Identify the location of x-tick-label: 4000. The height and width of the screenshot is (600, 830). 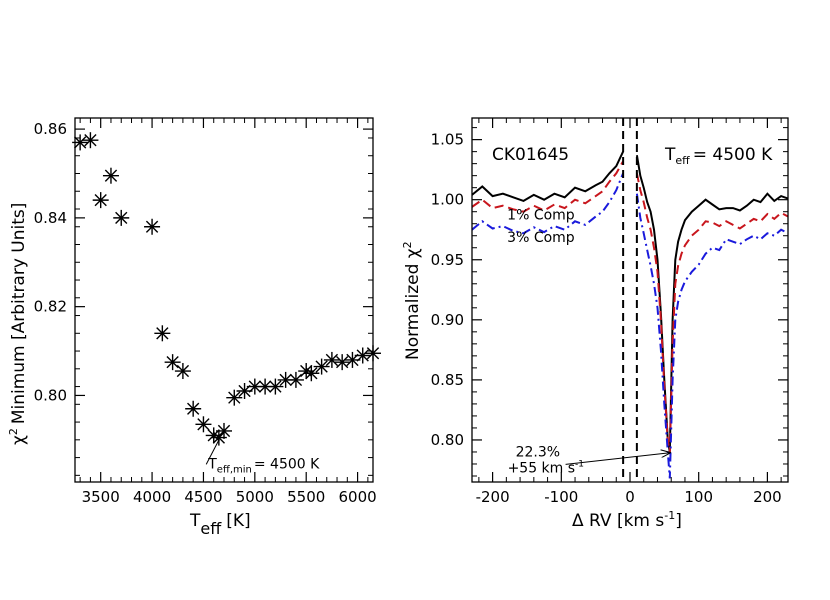
(152, 497).